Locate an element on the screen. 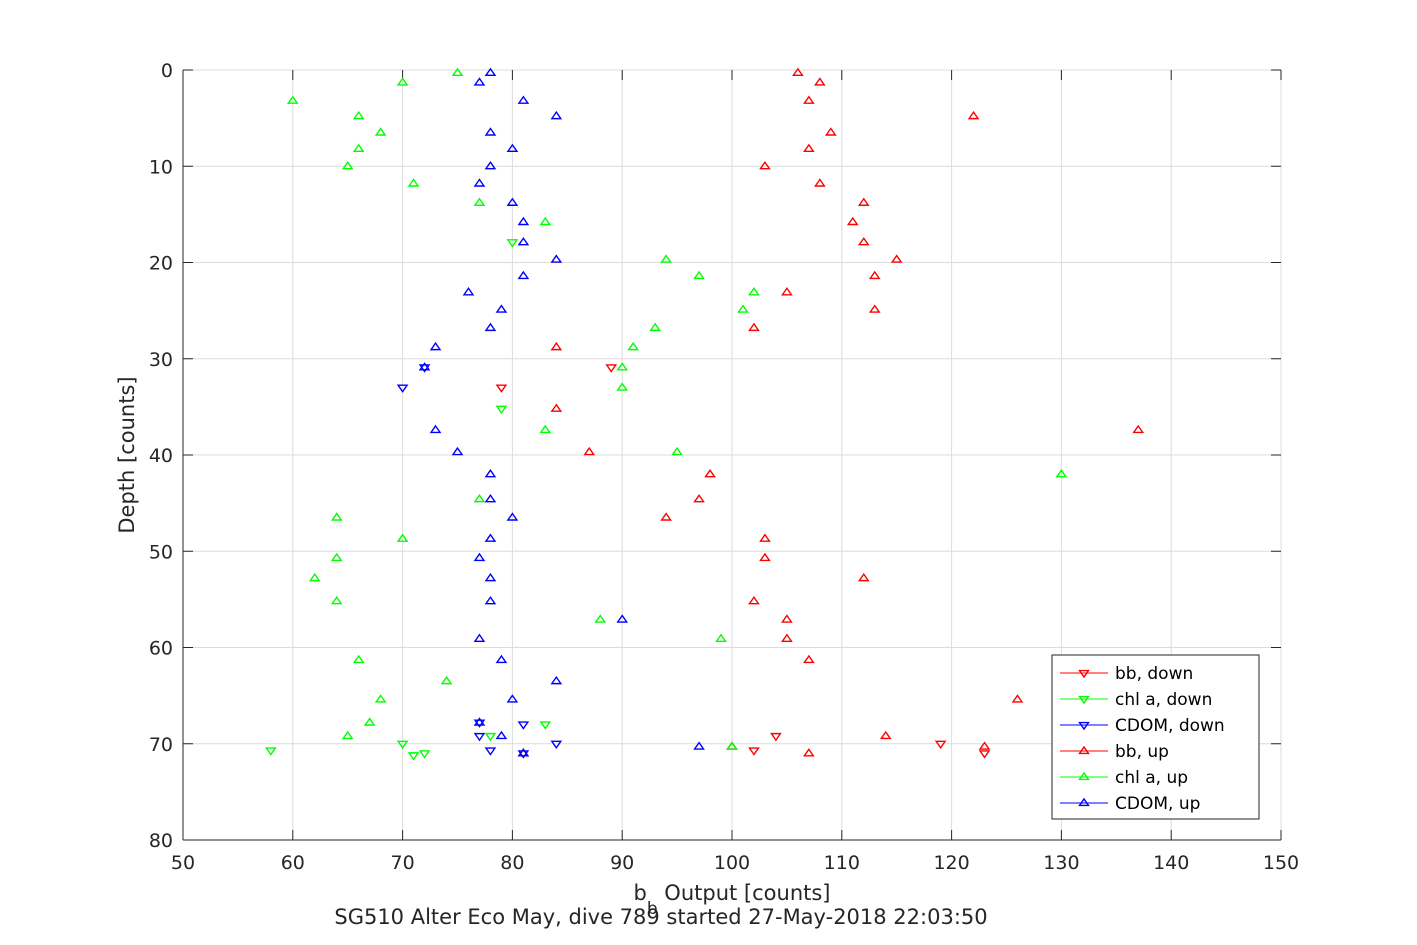 The image size is (1417, 945). x-tick-label: 140 is located at coordinates (1171, 863).